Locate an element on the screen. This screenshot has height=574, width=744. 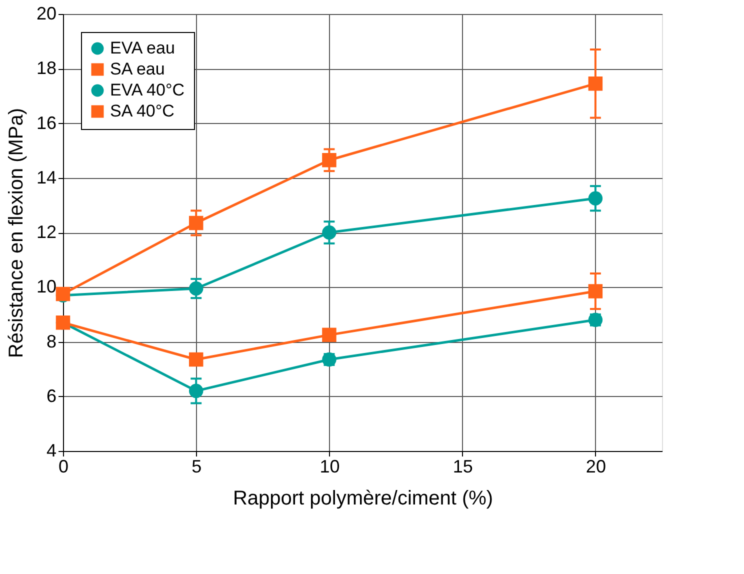
legend-label: EVA 40°C is located at coordinates (147, 90).